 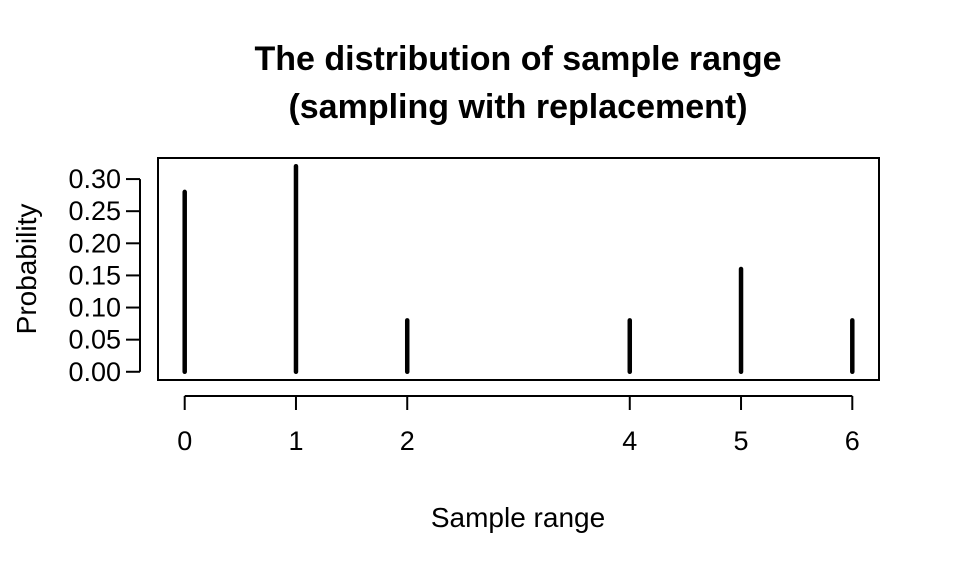 I want to click on y-tick-label: 0.00, so click(x=94, y=372).